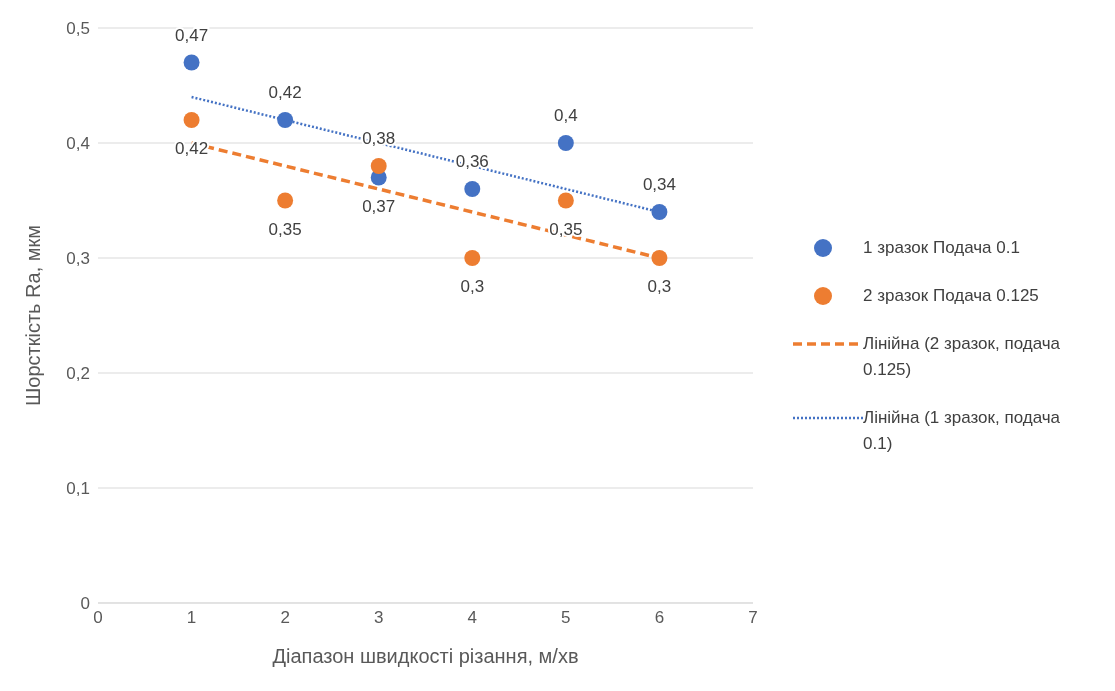 This screenshot has width=1115, height=691. Describe the element at coordinates (78, 29) in the screenshot. I see `y-tick-label: 0,5` at that location.